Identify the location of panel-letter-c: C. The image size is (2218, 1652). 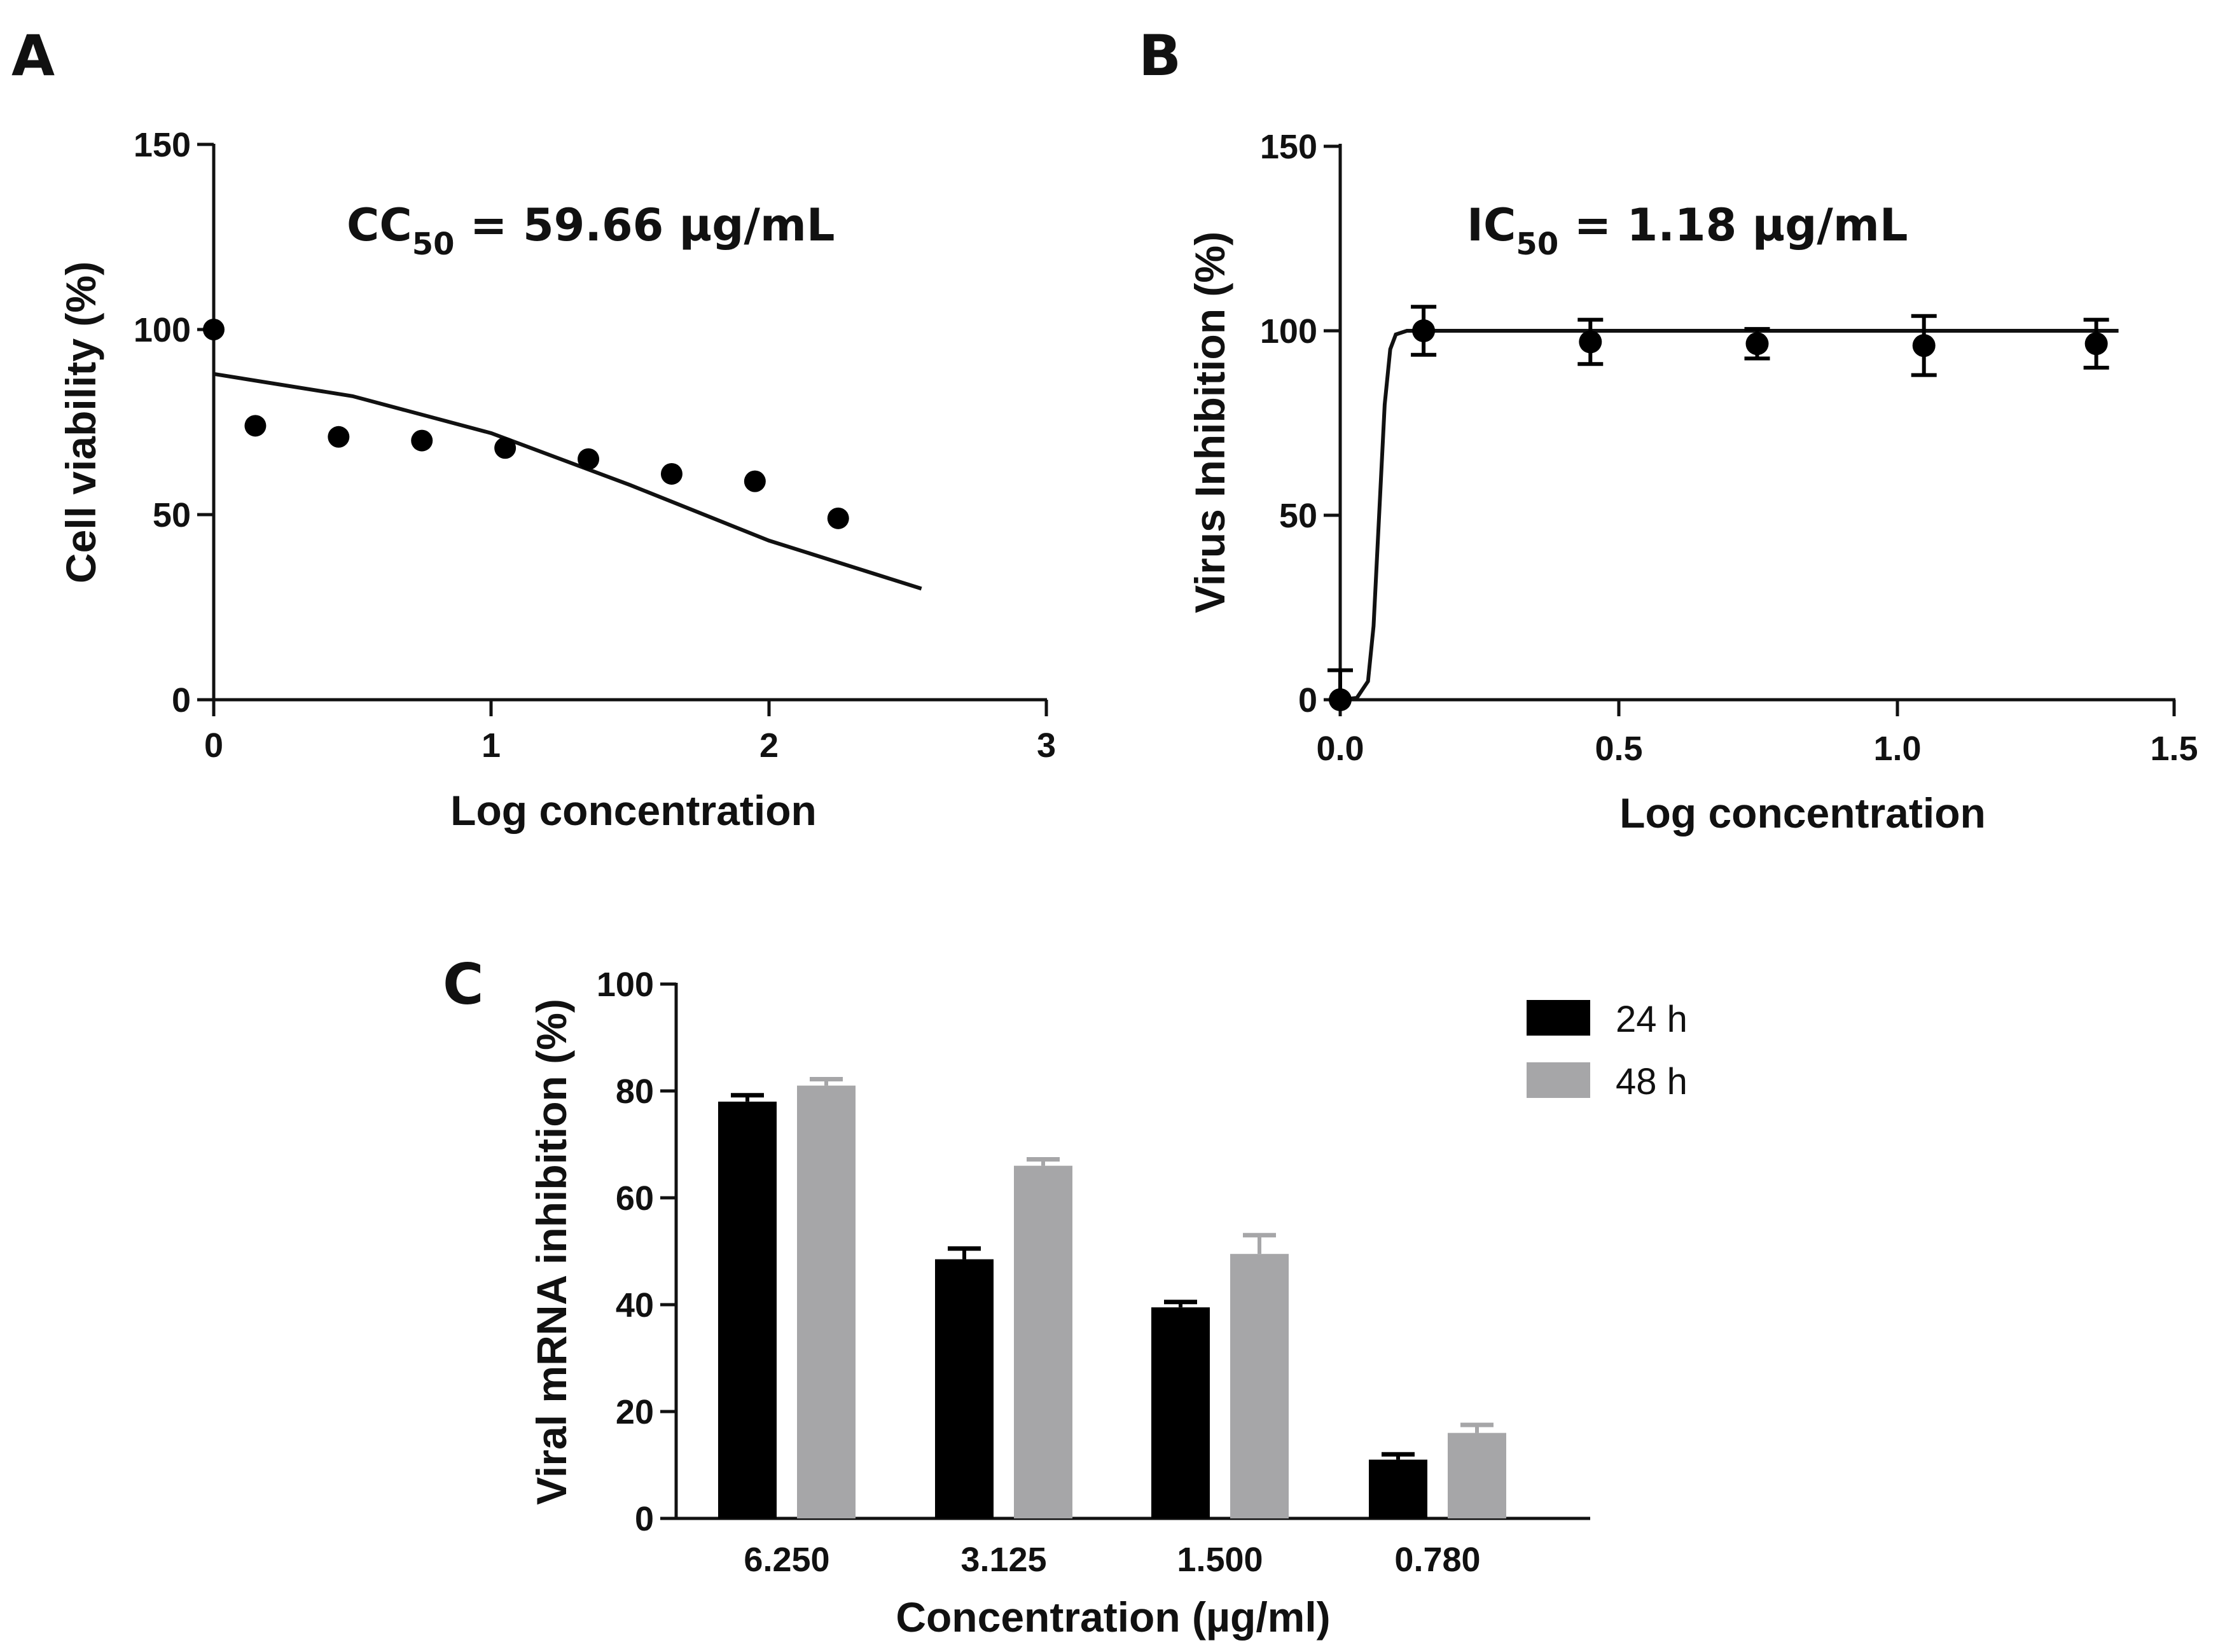
(464, 984).